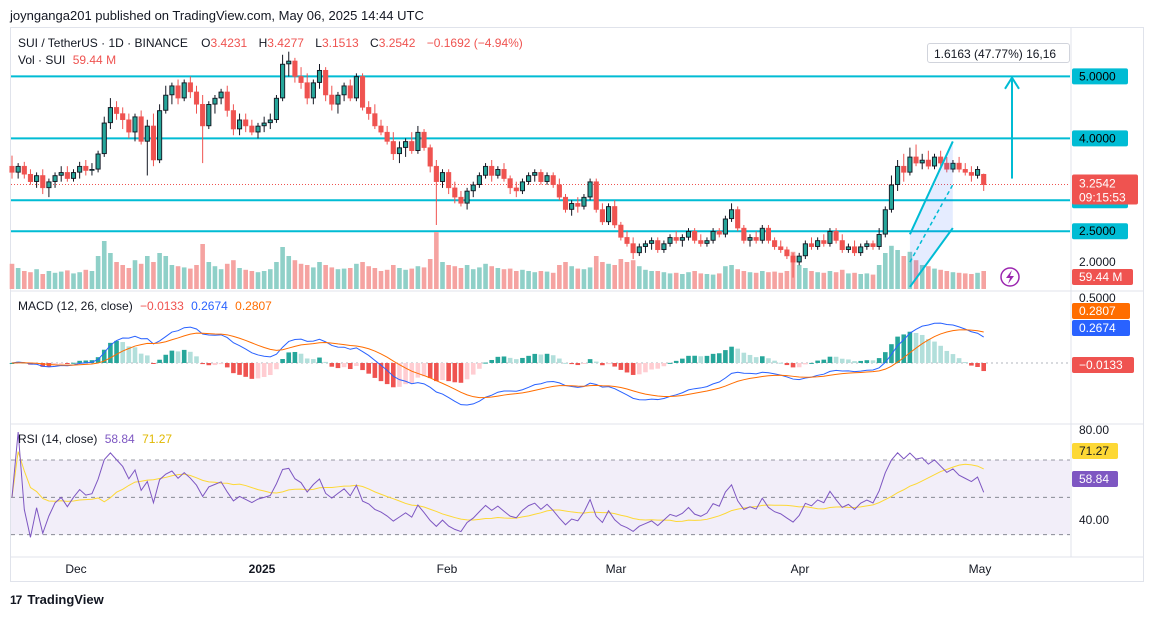  What do you see at coordinates (253, 306) in the screenshot?
I see `macd-signal-value: 0.2807` at bounding box center [253, 306].